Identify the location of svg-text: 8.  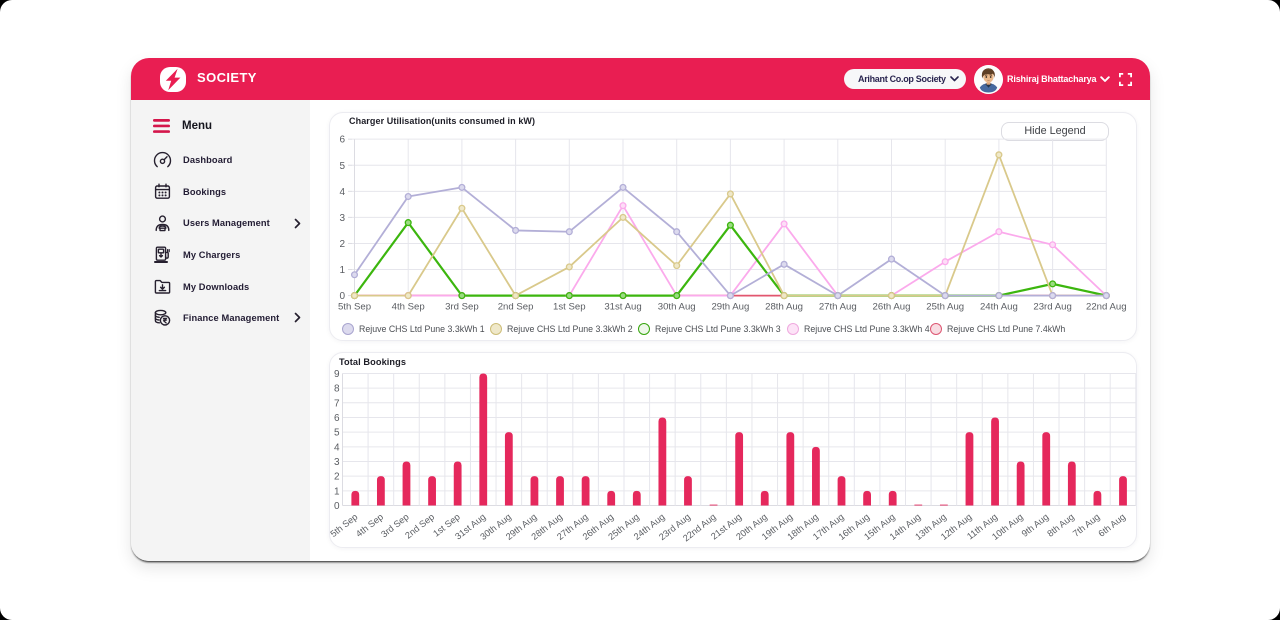
(337, 389).